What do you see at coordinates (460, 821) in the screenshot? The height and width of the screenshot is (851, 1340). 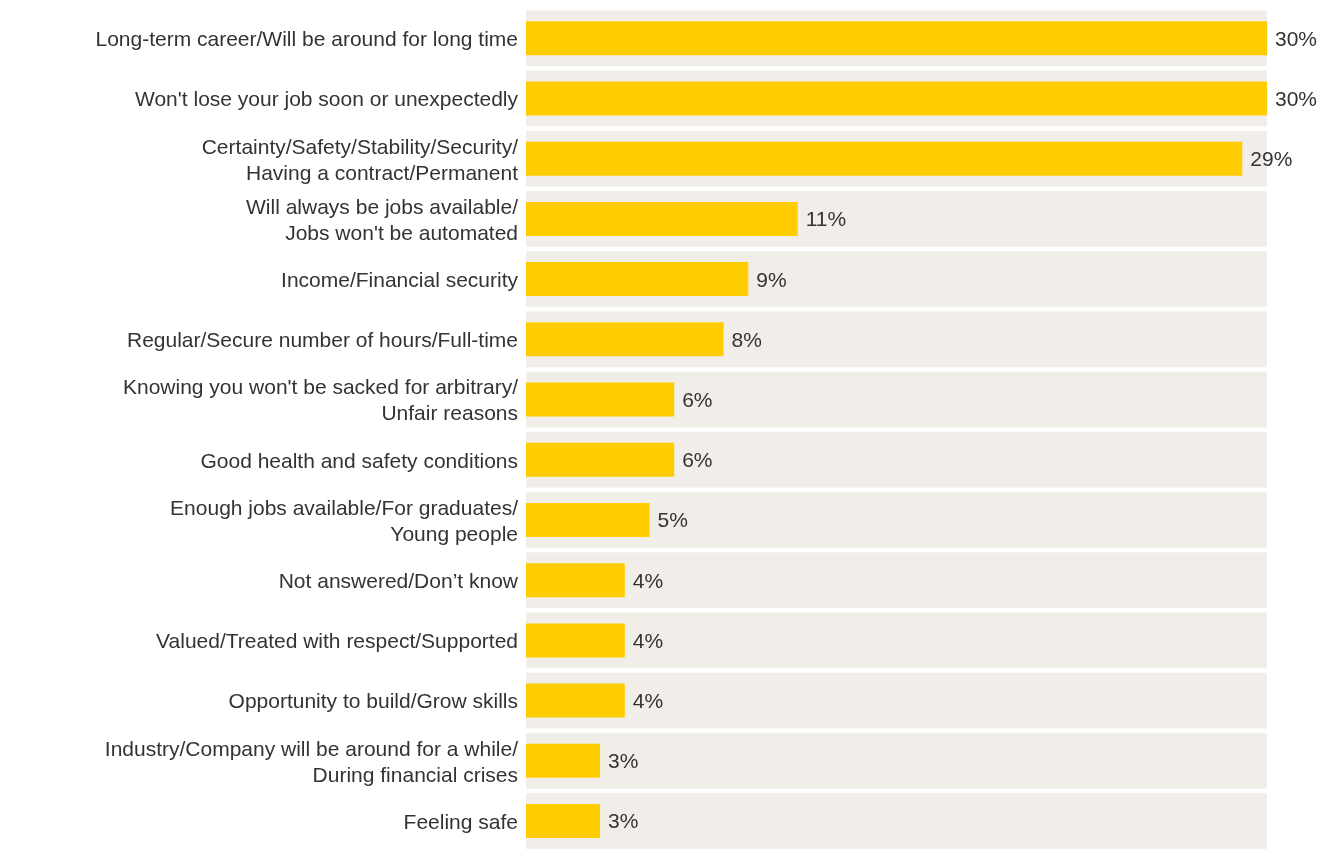 I see `y-tick-label: Feeling safe` at bounding box center [460, 821].